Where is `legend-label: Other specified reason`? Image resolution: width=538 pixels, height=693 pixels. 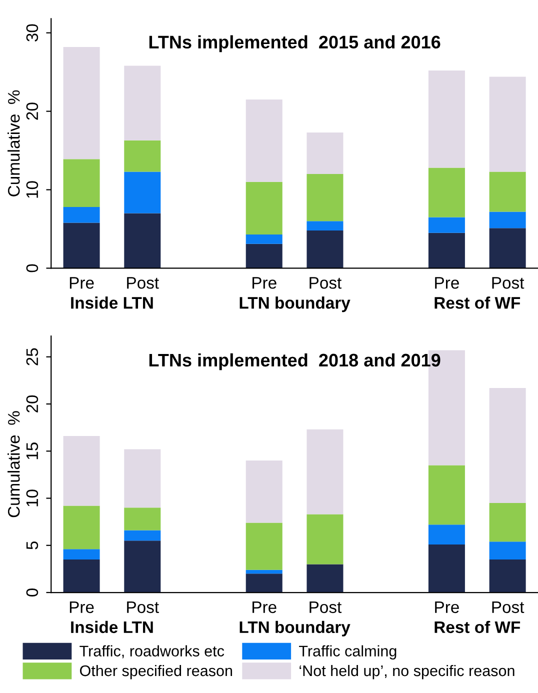
legend-label: Other specified reason is located at coordinates (156, 672).